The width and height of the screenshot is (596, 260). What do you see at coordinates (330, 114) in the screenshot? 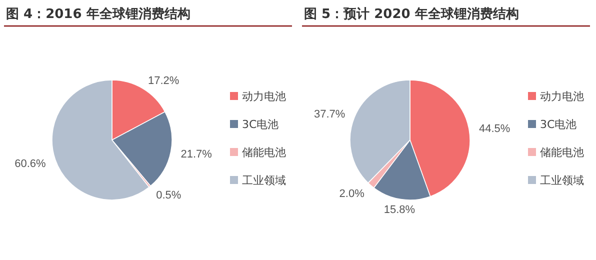
I see `data-label: 37.7%` at bounding box center [330, 114].